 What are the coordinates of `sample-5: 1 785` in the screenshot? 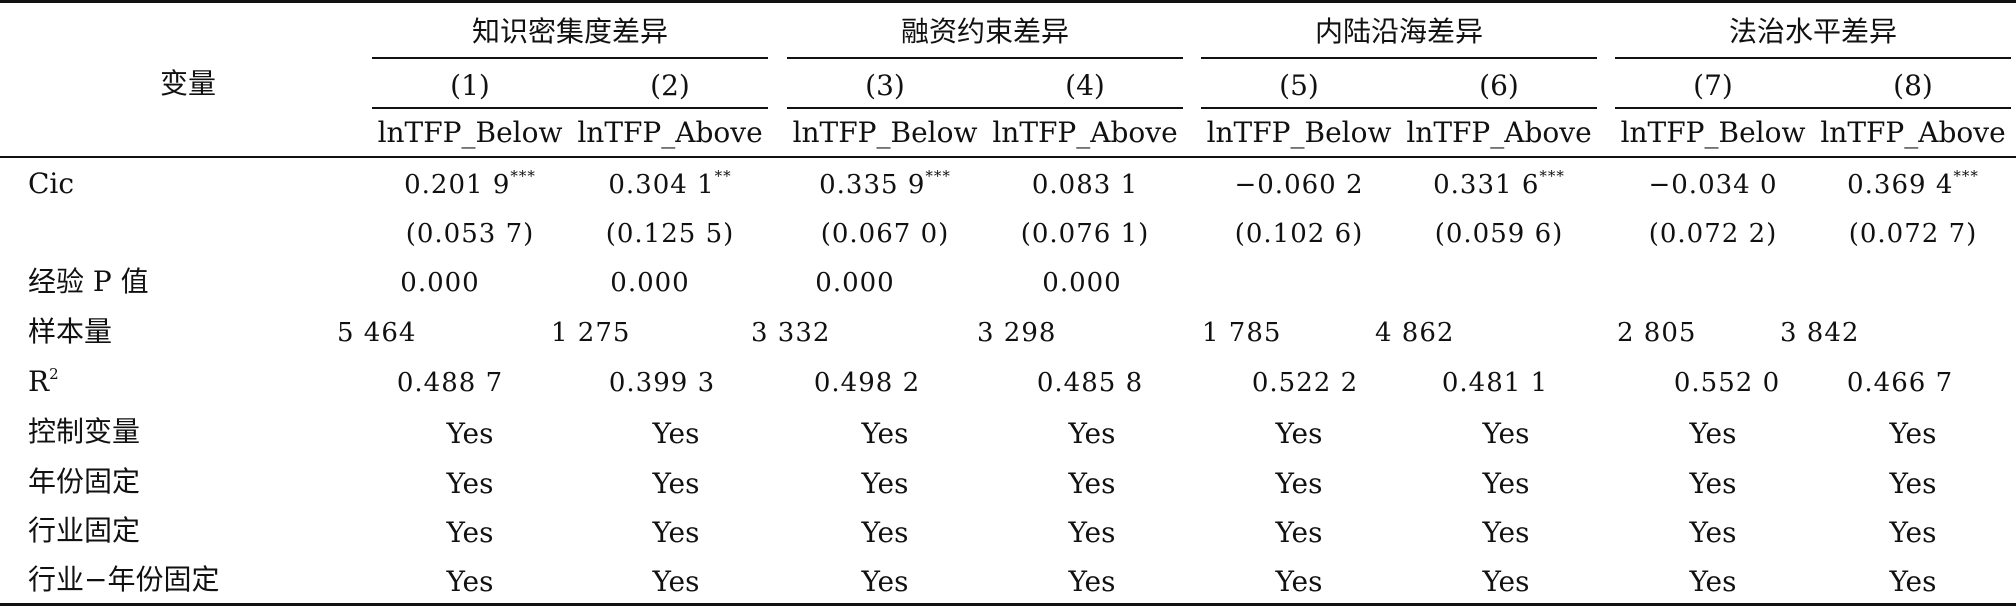 It's located at (1242, 333).